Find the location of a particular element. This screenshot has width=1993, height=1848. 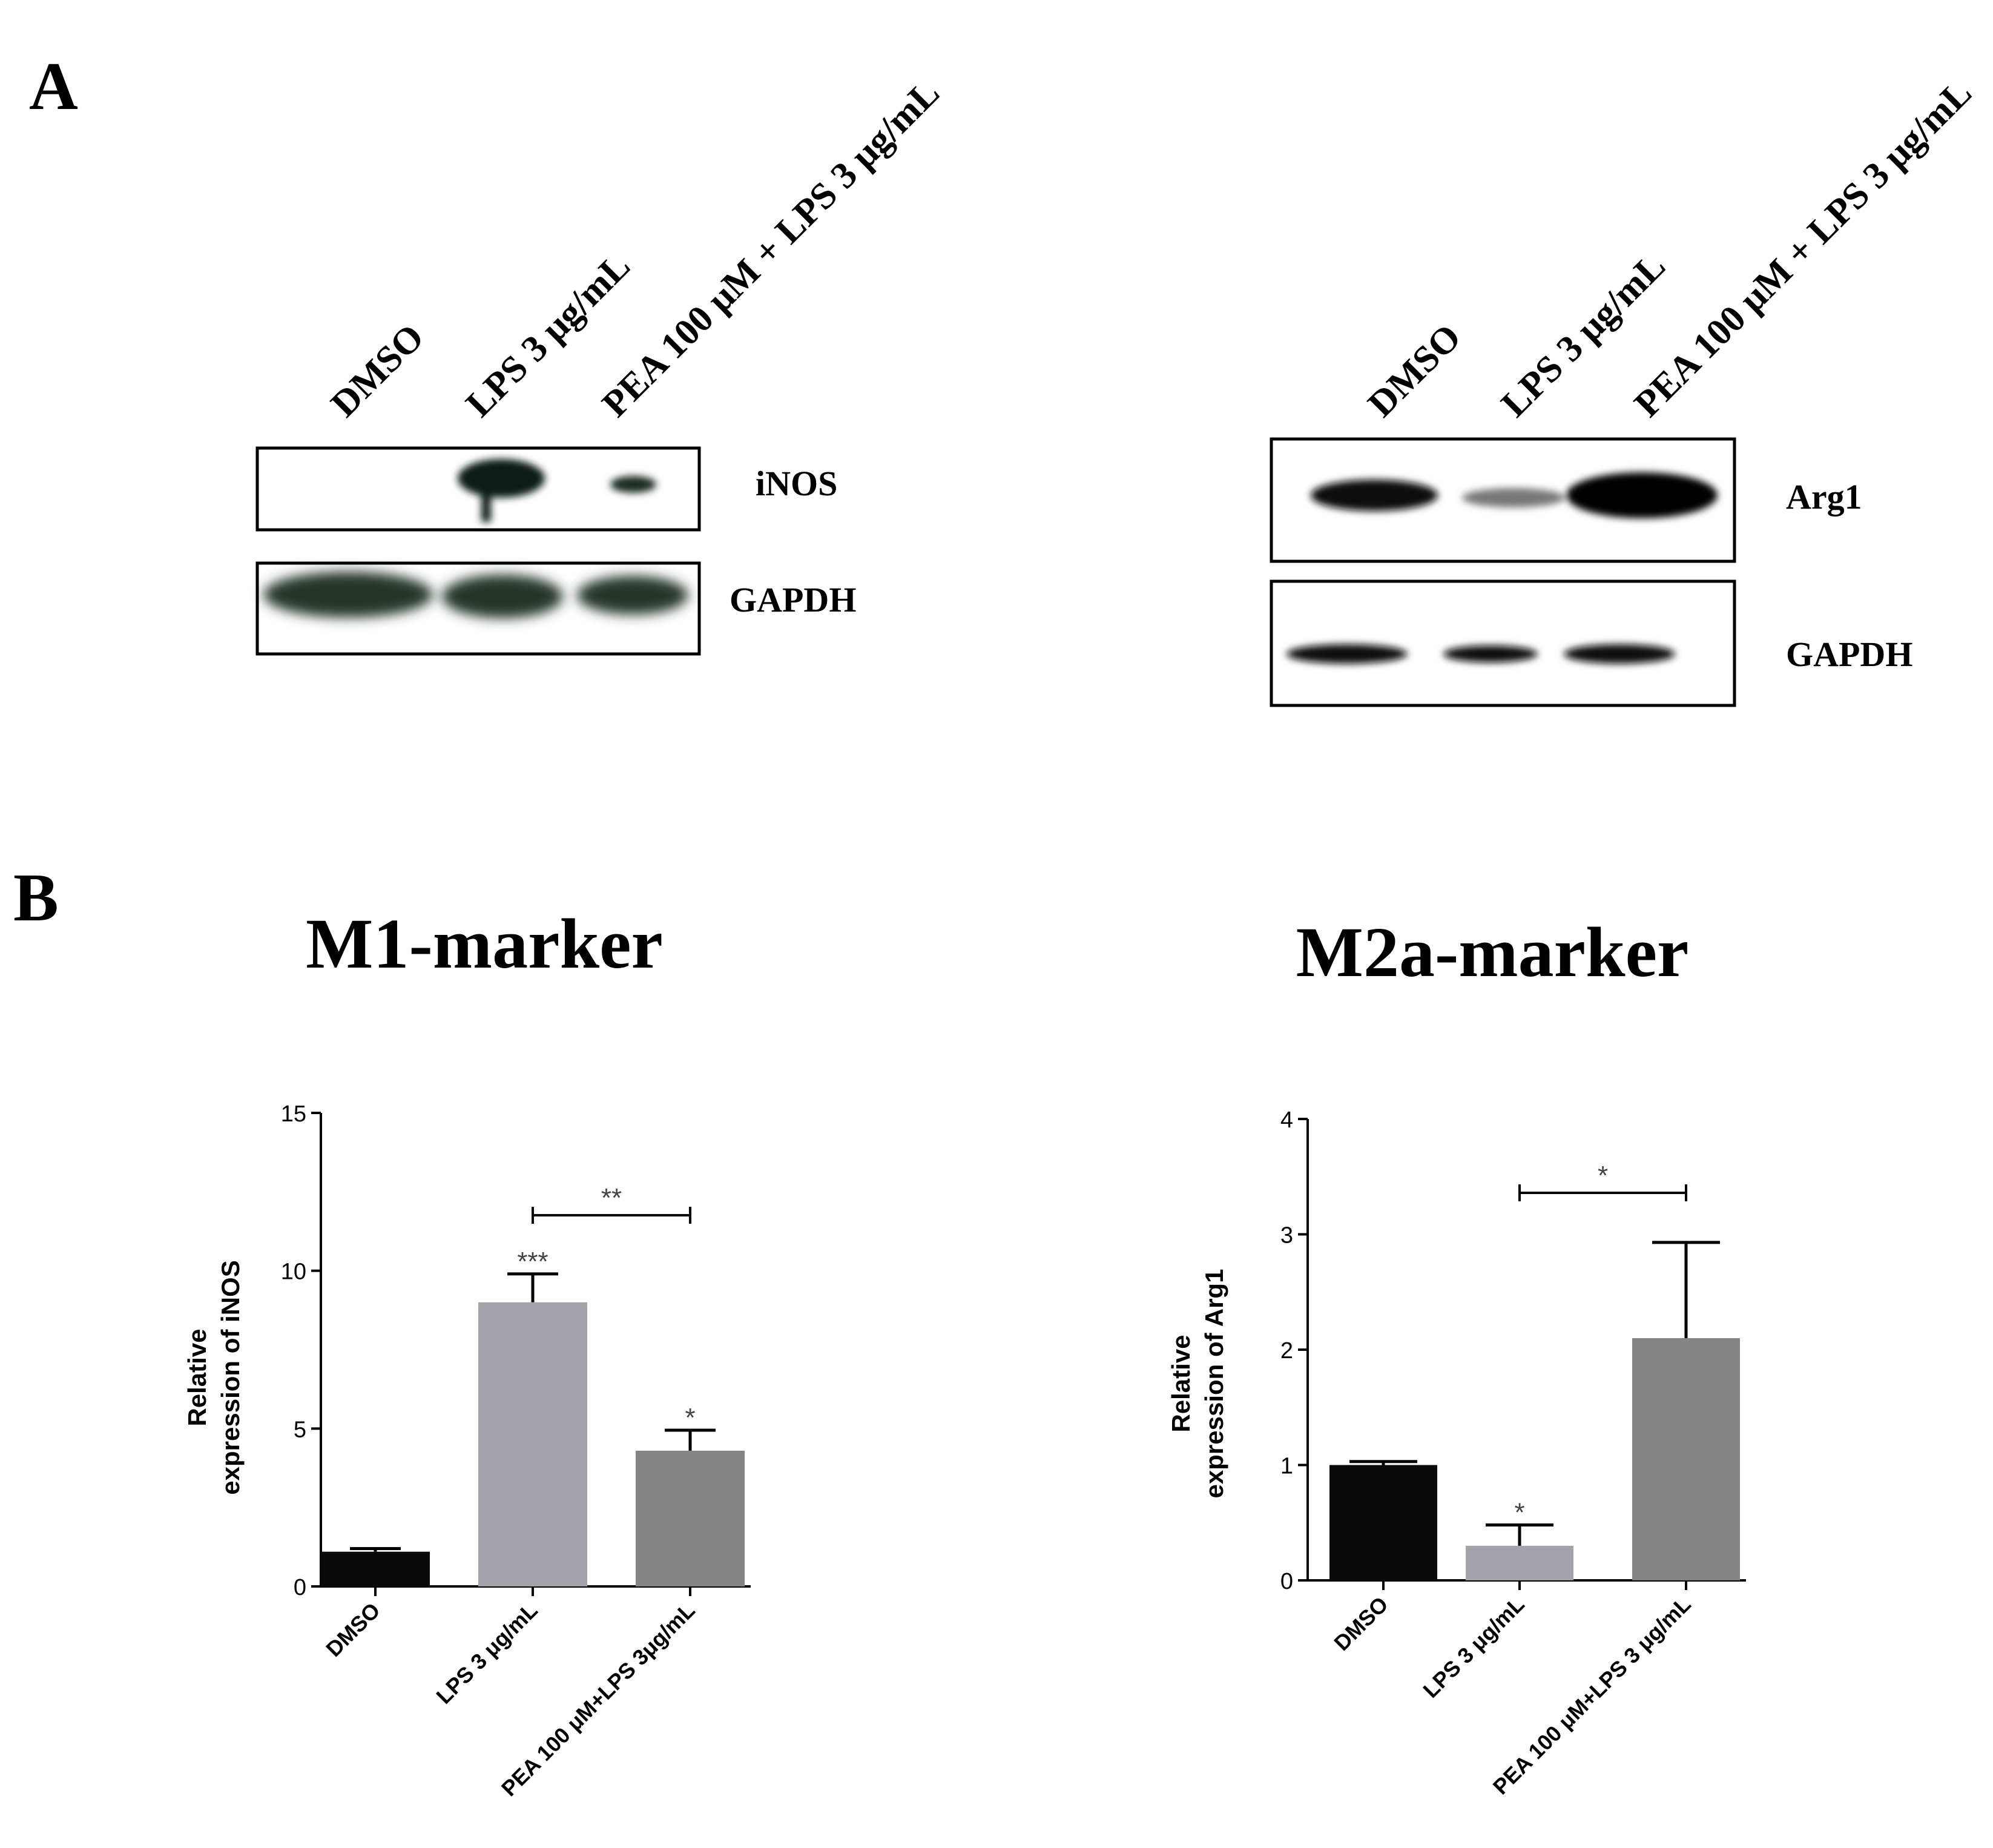

band-arg1 is located at coordinates (1514, 495).